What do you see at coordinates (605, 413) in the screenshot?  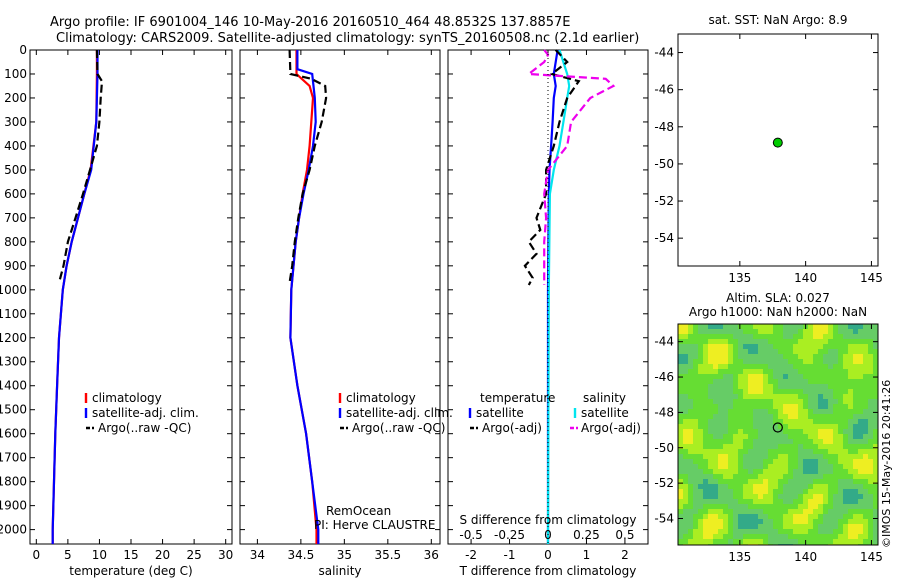 I see `legend-label: satellite` at bounding box center [605, 413].